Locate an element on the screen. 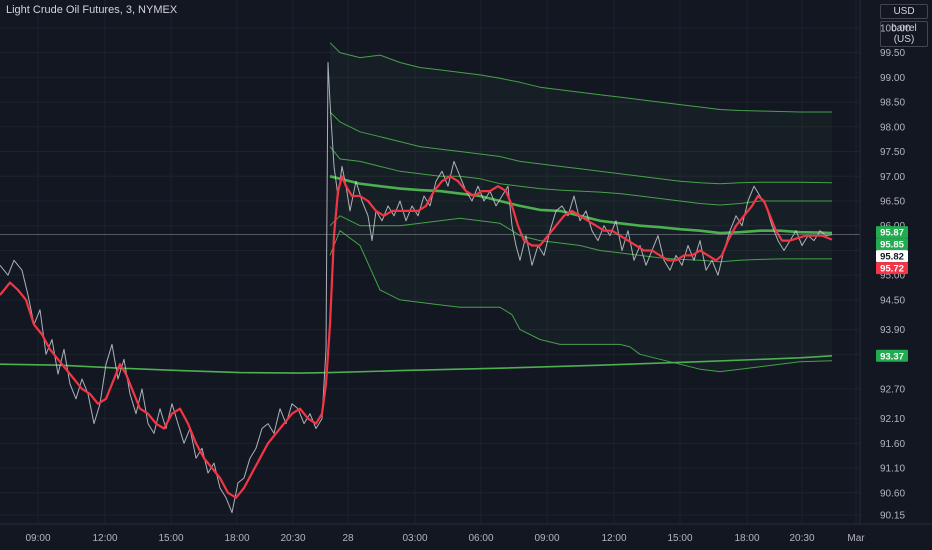 The width and height of the screenshot is (932, 550). currency-selector: USD barrel (US) is located at coordinates (904, 25).